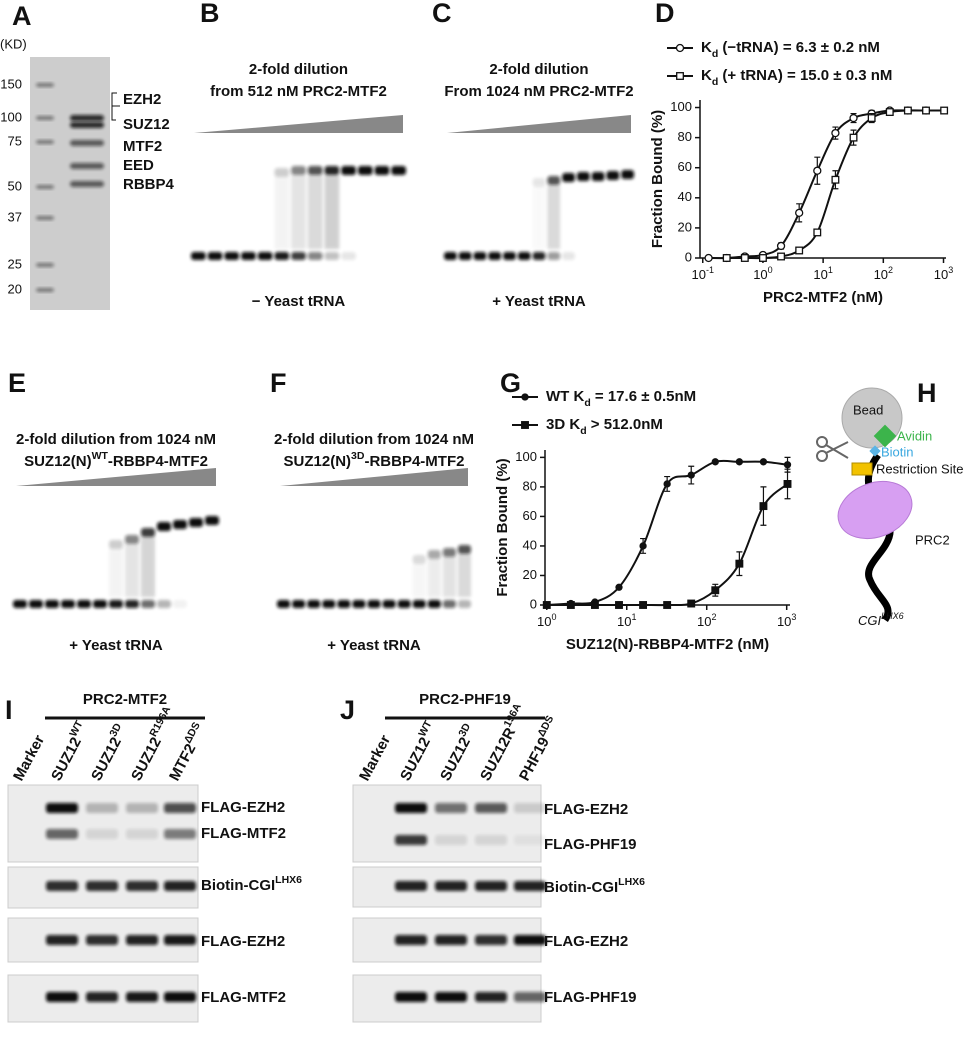 The width and height of the screenshot is (967, 1050). Describe the element at coordinates (681, 106) in the screenshot. I see `y-tick-label: 100` at that location.